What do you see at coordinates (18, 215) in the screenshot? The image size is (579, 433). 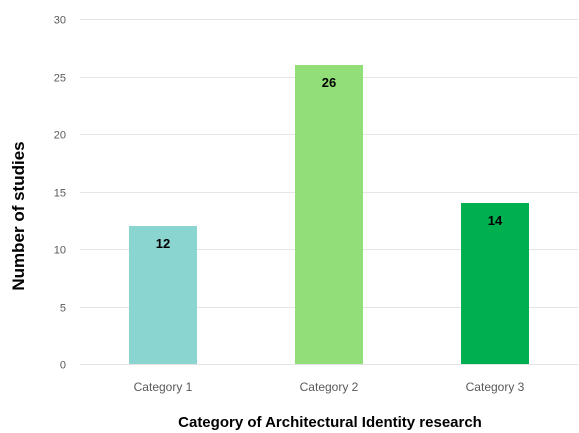 I see `y-axis-title: Number of studies` at bounding box center [18, 215].